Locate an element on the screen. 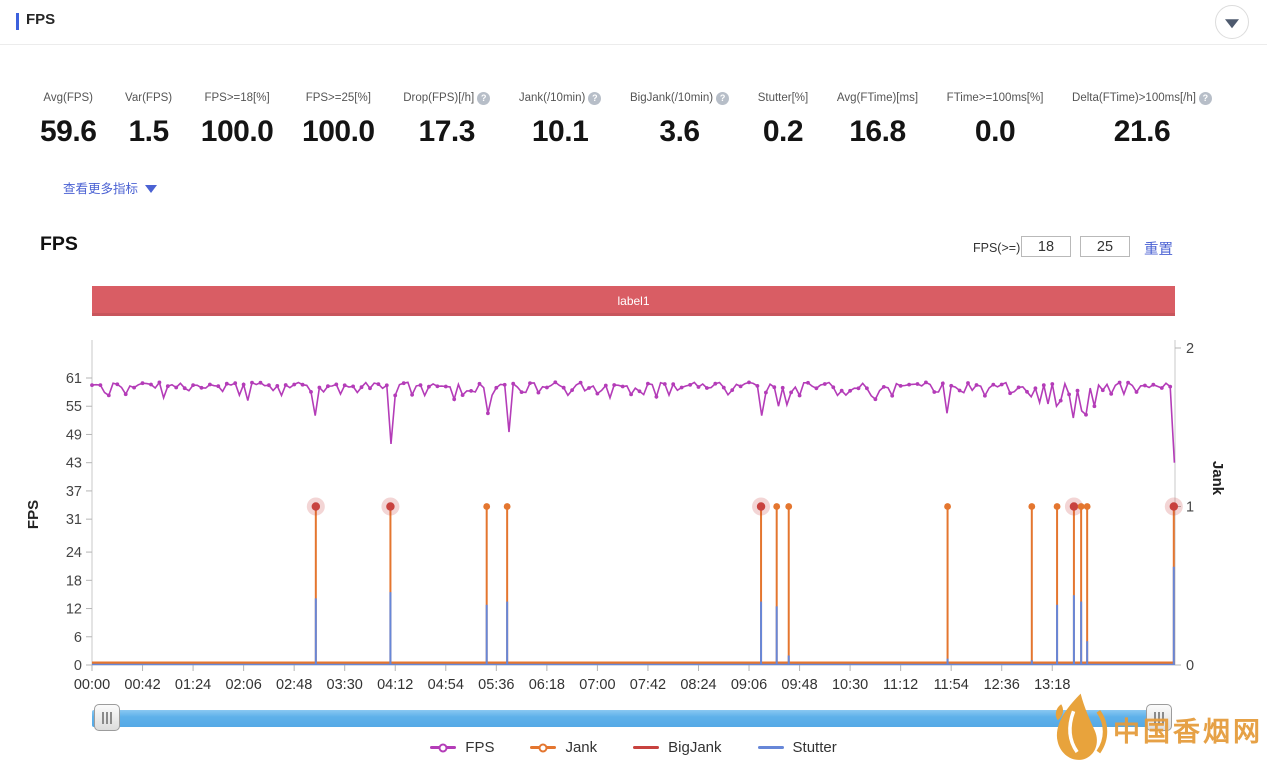  metric-label: FTime>=100ms[%] is located at coordinates (995, 98).